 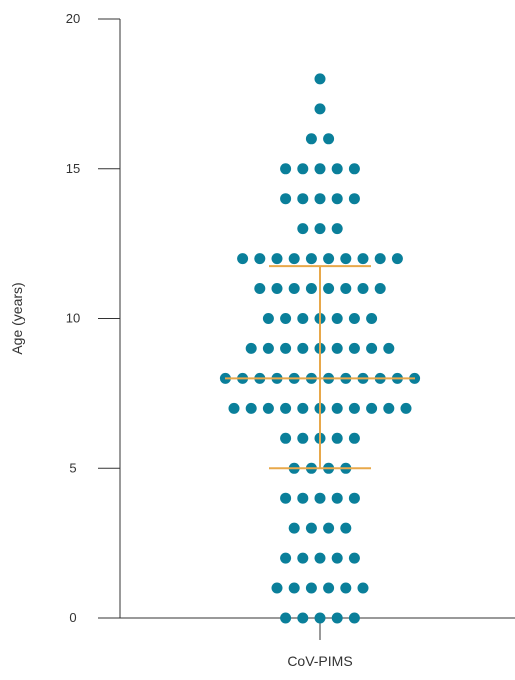 What do you see at coordinates (319, 661) in the screenshot?
I see `x-category-label: CoV-PIMS` at bounding box center [319, 661].